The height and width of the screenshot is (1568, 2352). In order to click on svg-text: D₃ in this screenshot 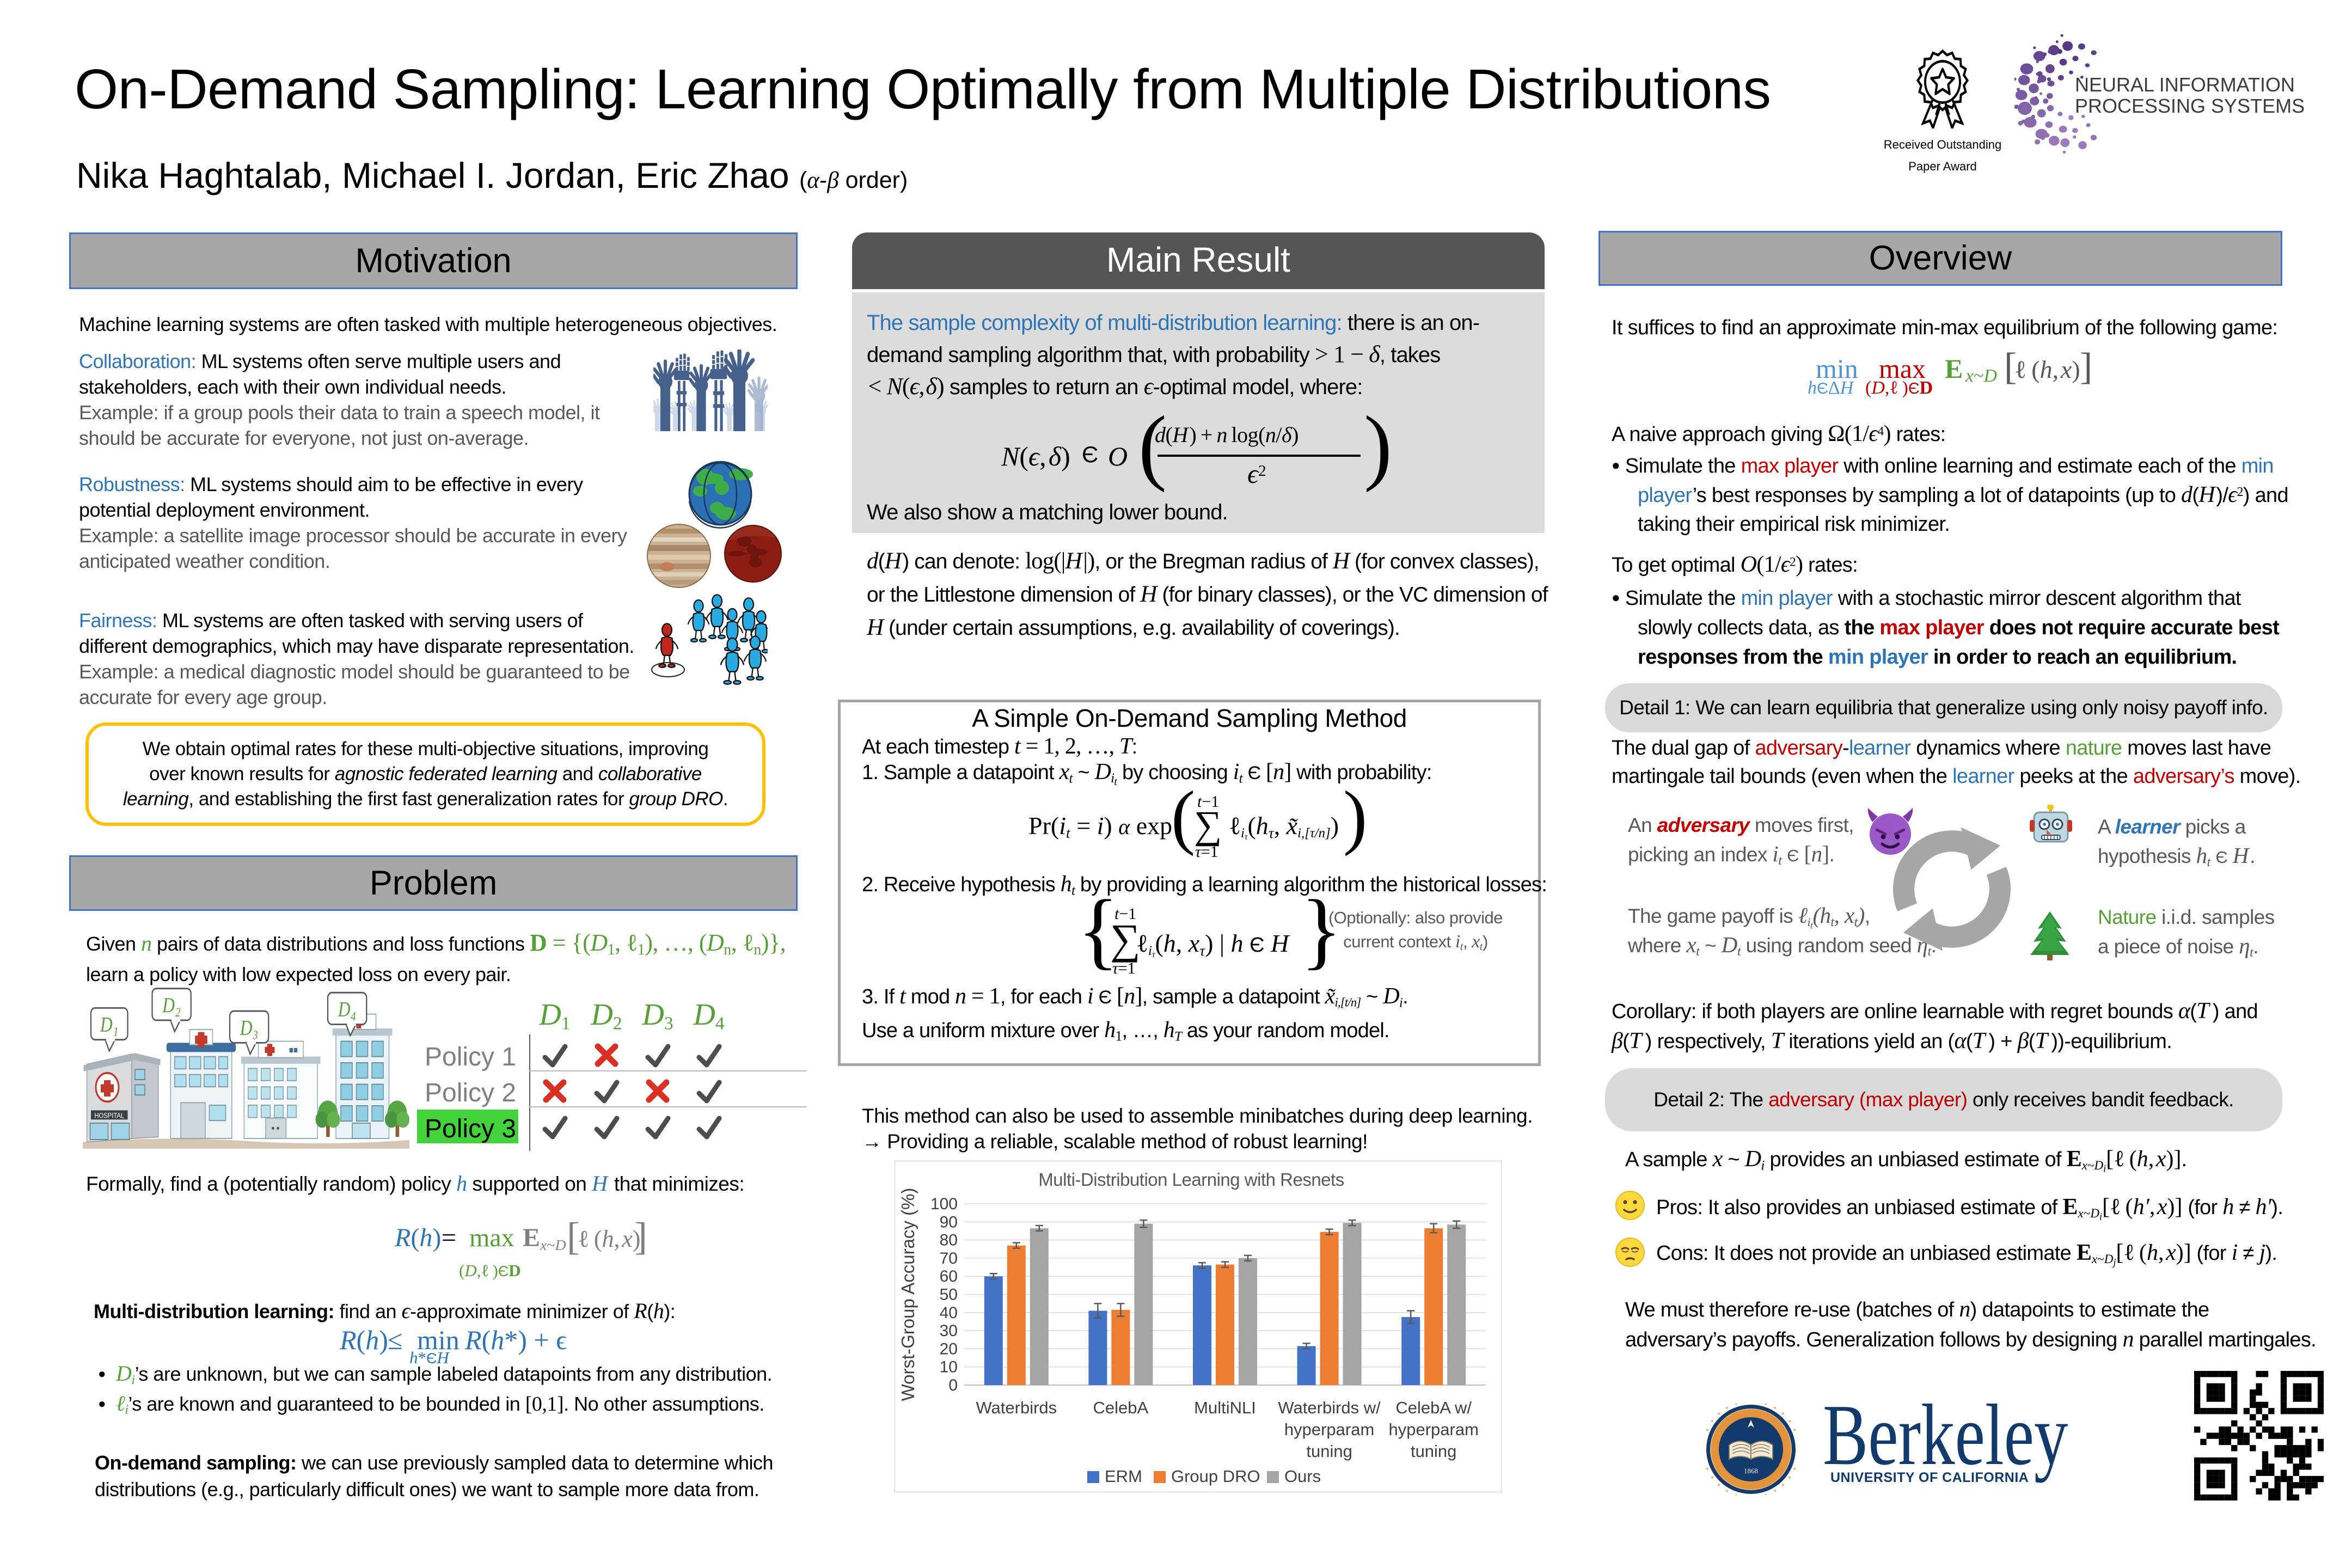, I will do `click(249, 1027)`.